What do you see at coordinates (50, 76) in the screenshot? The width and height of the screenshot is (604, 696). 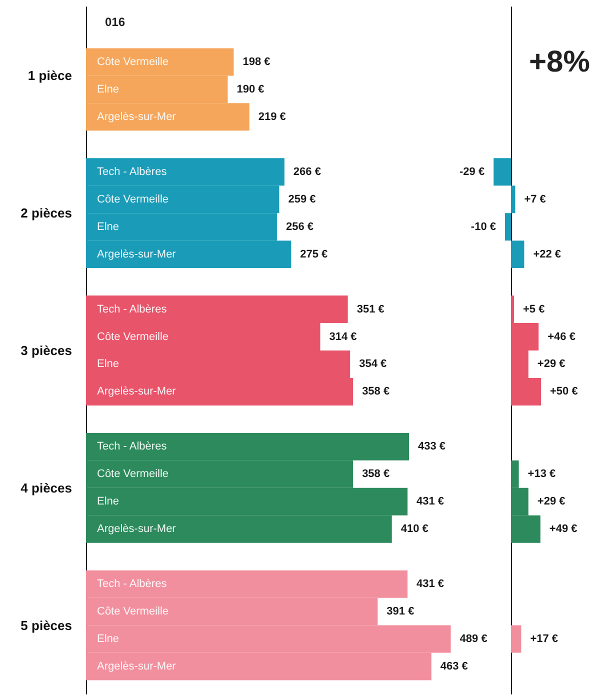 I see `y-tick-label: 1 pièce` at bounding box center [50, 76].